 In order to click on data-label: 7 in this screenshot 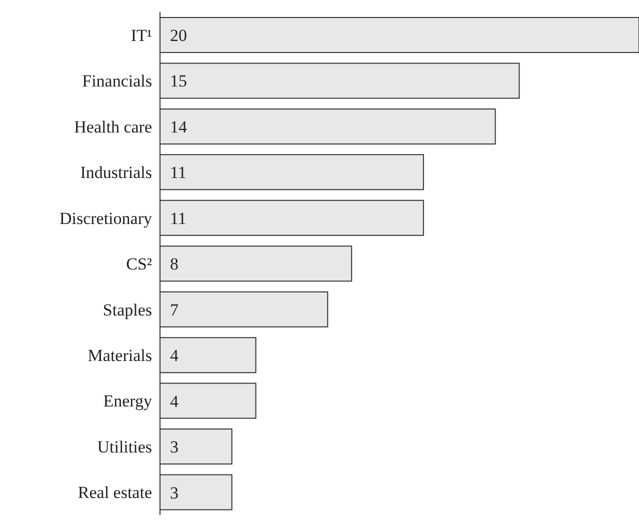, I will do `click(174, 310)`.